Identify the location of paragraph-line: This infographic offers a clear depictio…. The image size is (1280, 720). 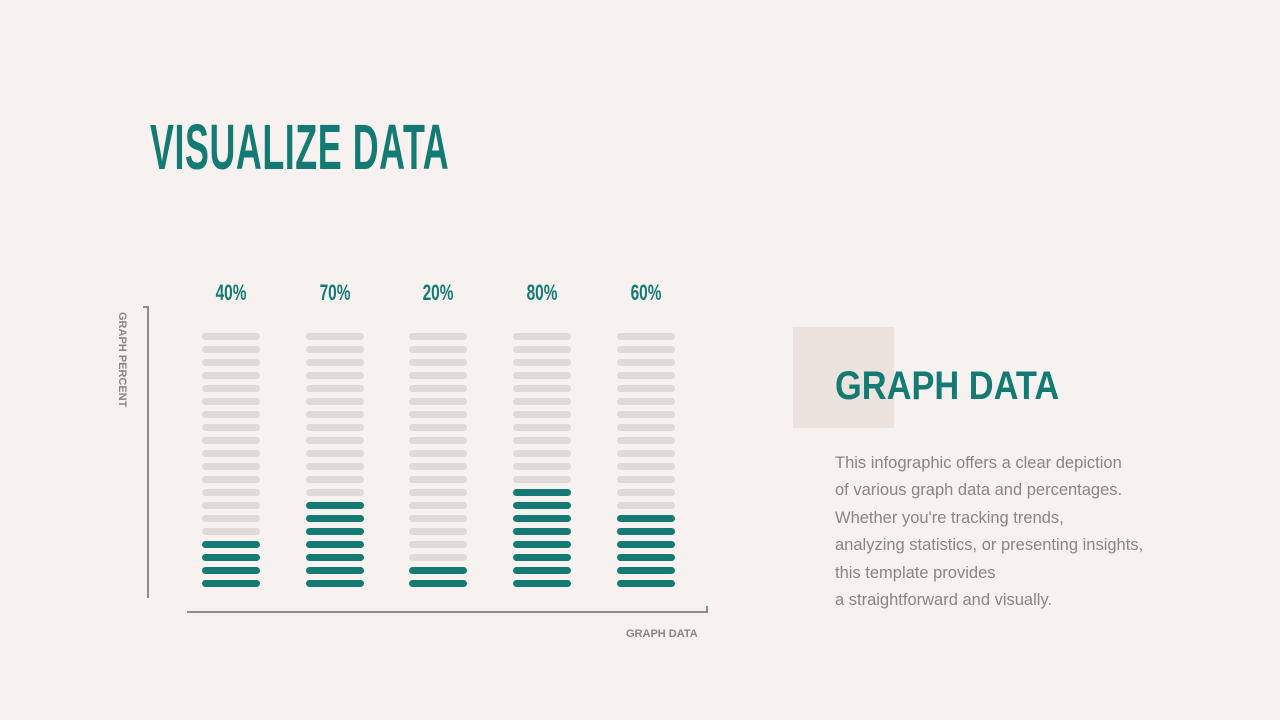
(978, 463).